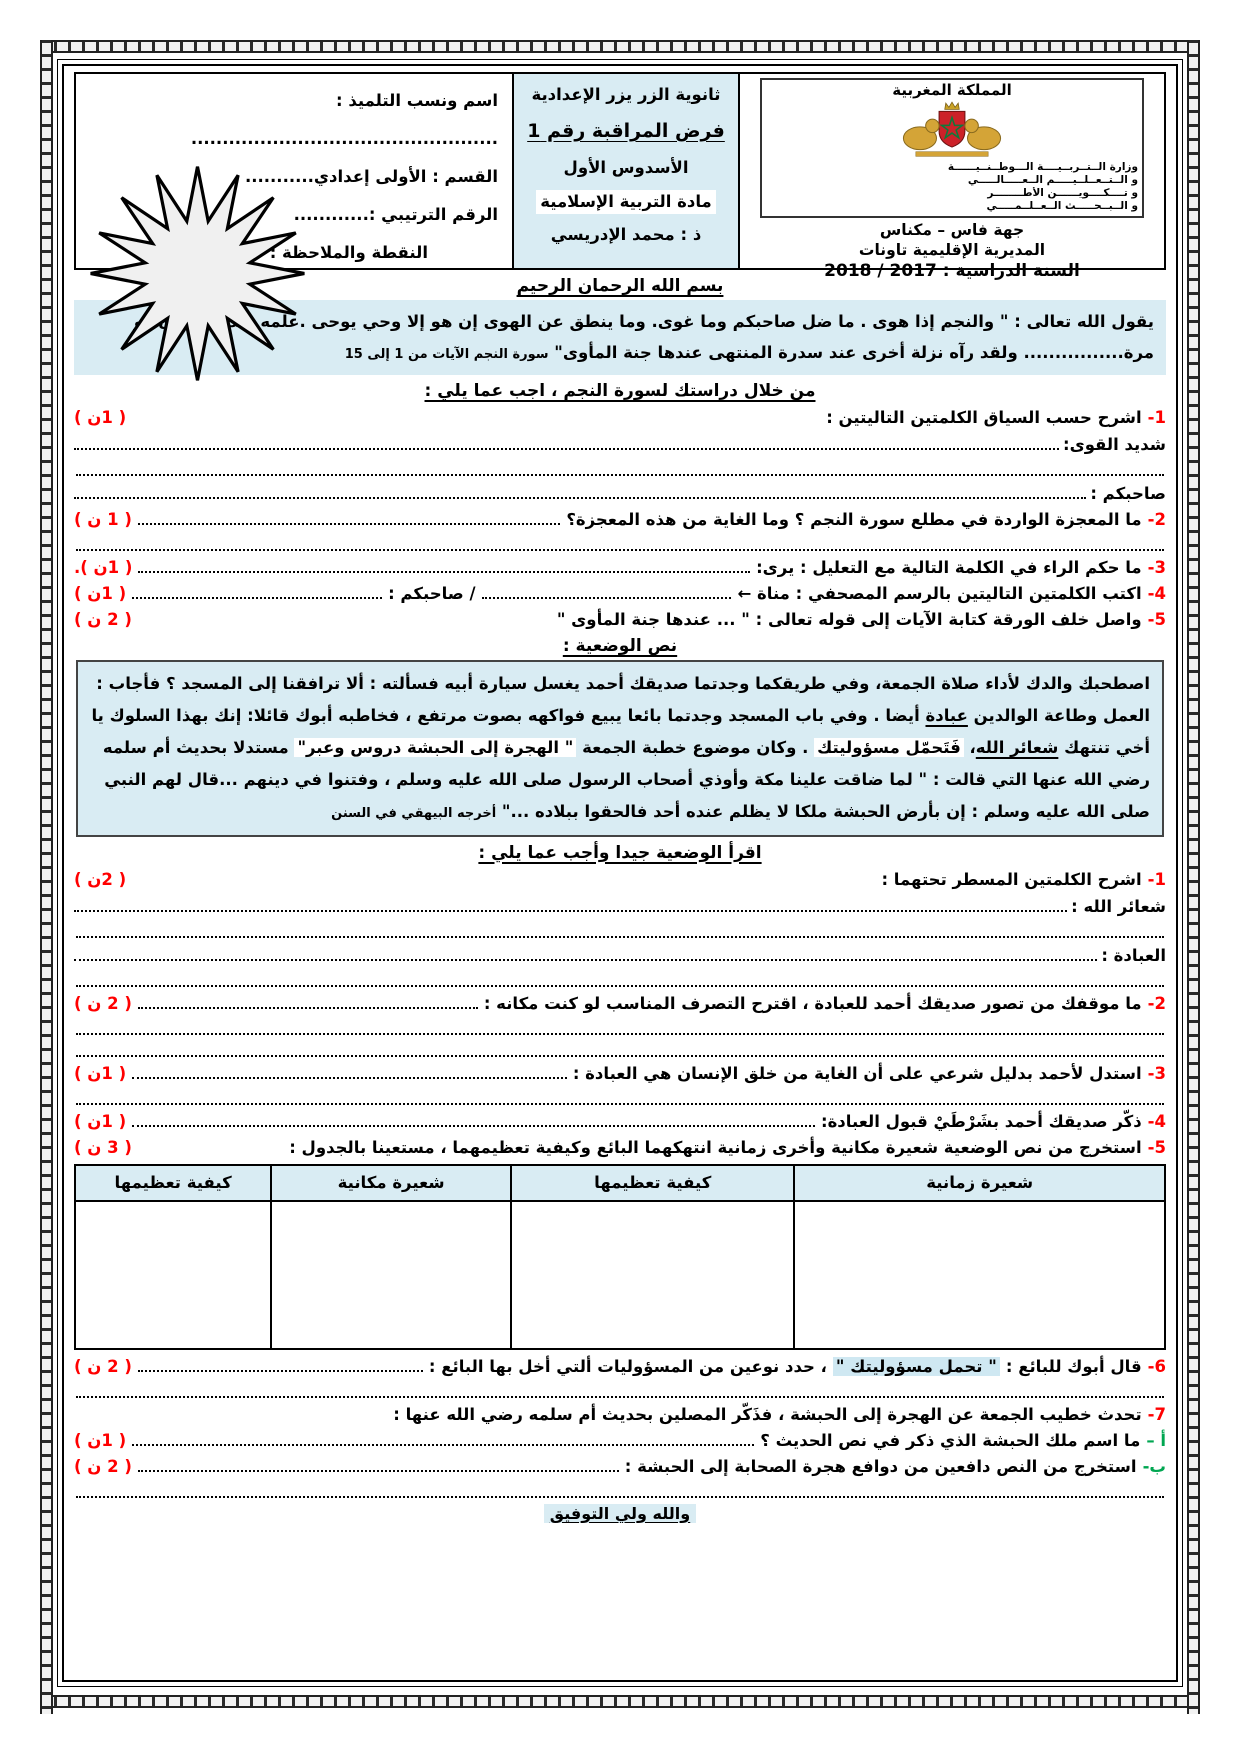 Image resolution: width=1240 pixels, height=1754 pixels. Describe the element at coordinates (1156, 567) in the screenshot. I see `question-number: 3-` at that location.